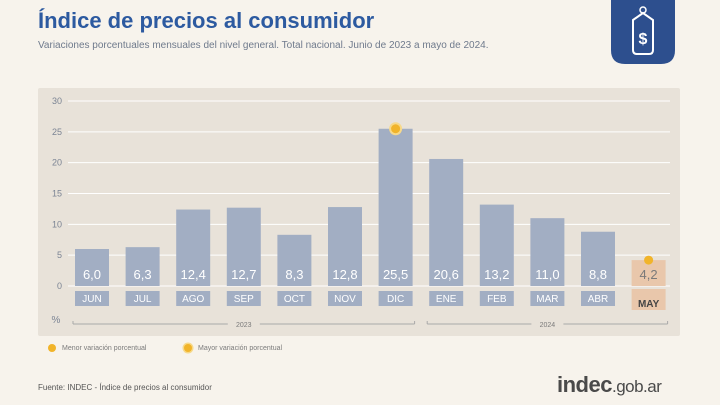  I want to click on category-label: MAR, so click(547, 299).